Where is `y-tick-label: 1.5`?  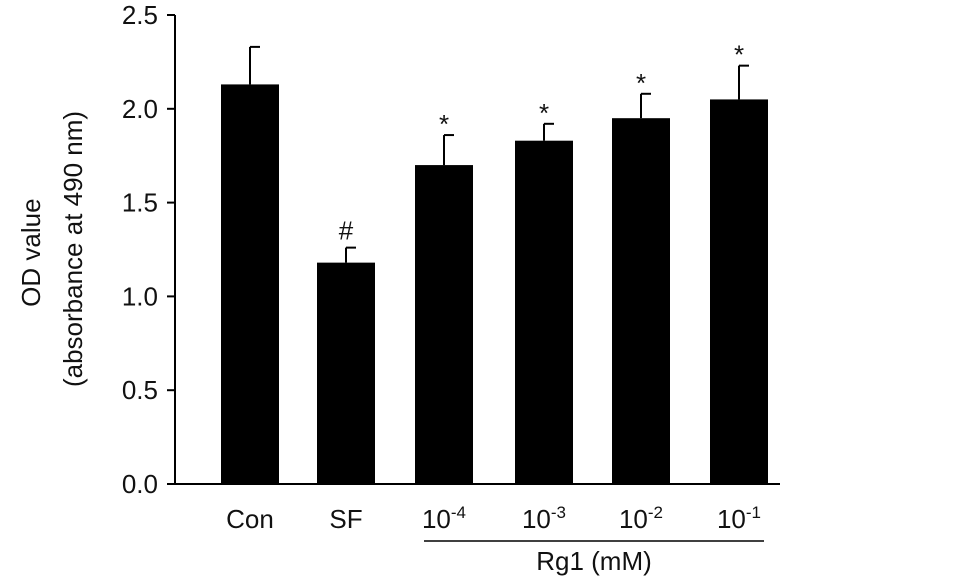 y-tick-label: 1.5 is located at coordinates (140, 203).